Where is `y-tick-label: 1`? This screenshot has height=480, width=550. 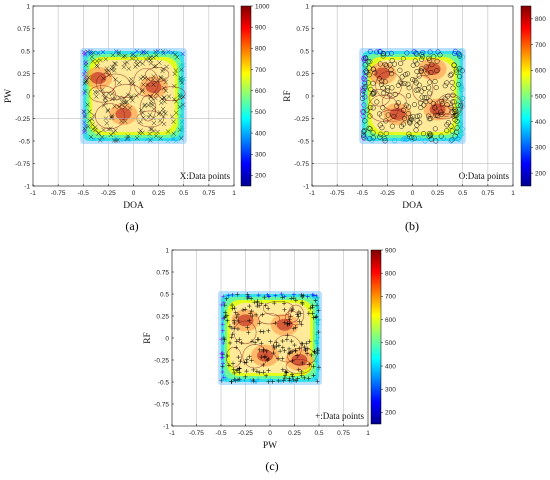
y-tick-label: 1 is located at coordinates (28, 6).